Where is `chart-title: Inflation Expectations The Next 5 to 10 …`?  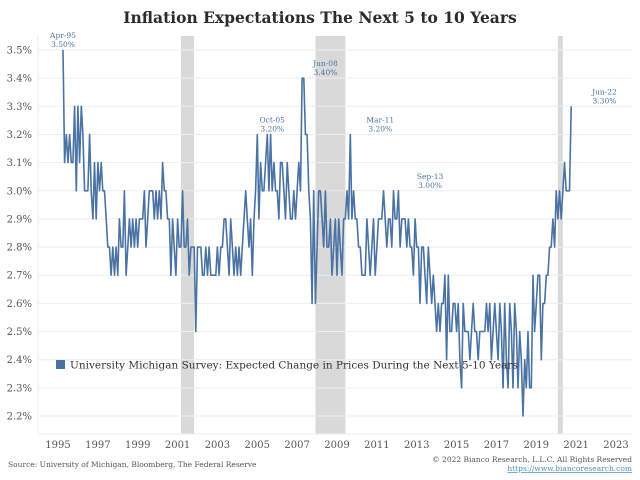
chart-title: Inflation Expectations The Next 5 to 10 … is located at coordinates (320, 17).